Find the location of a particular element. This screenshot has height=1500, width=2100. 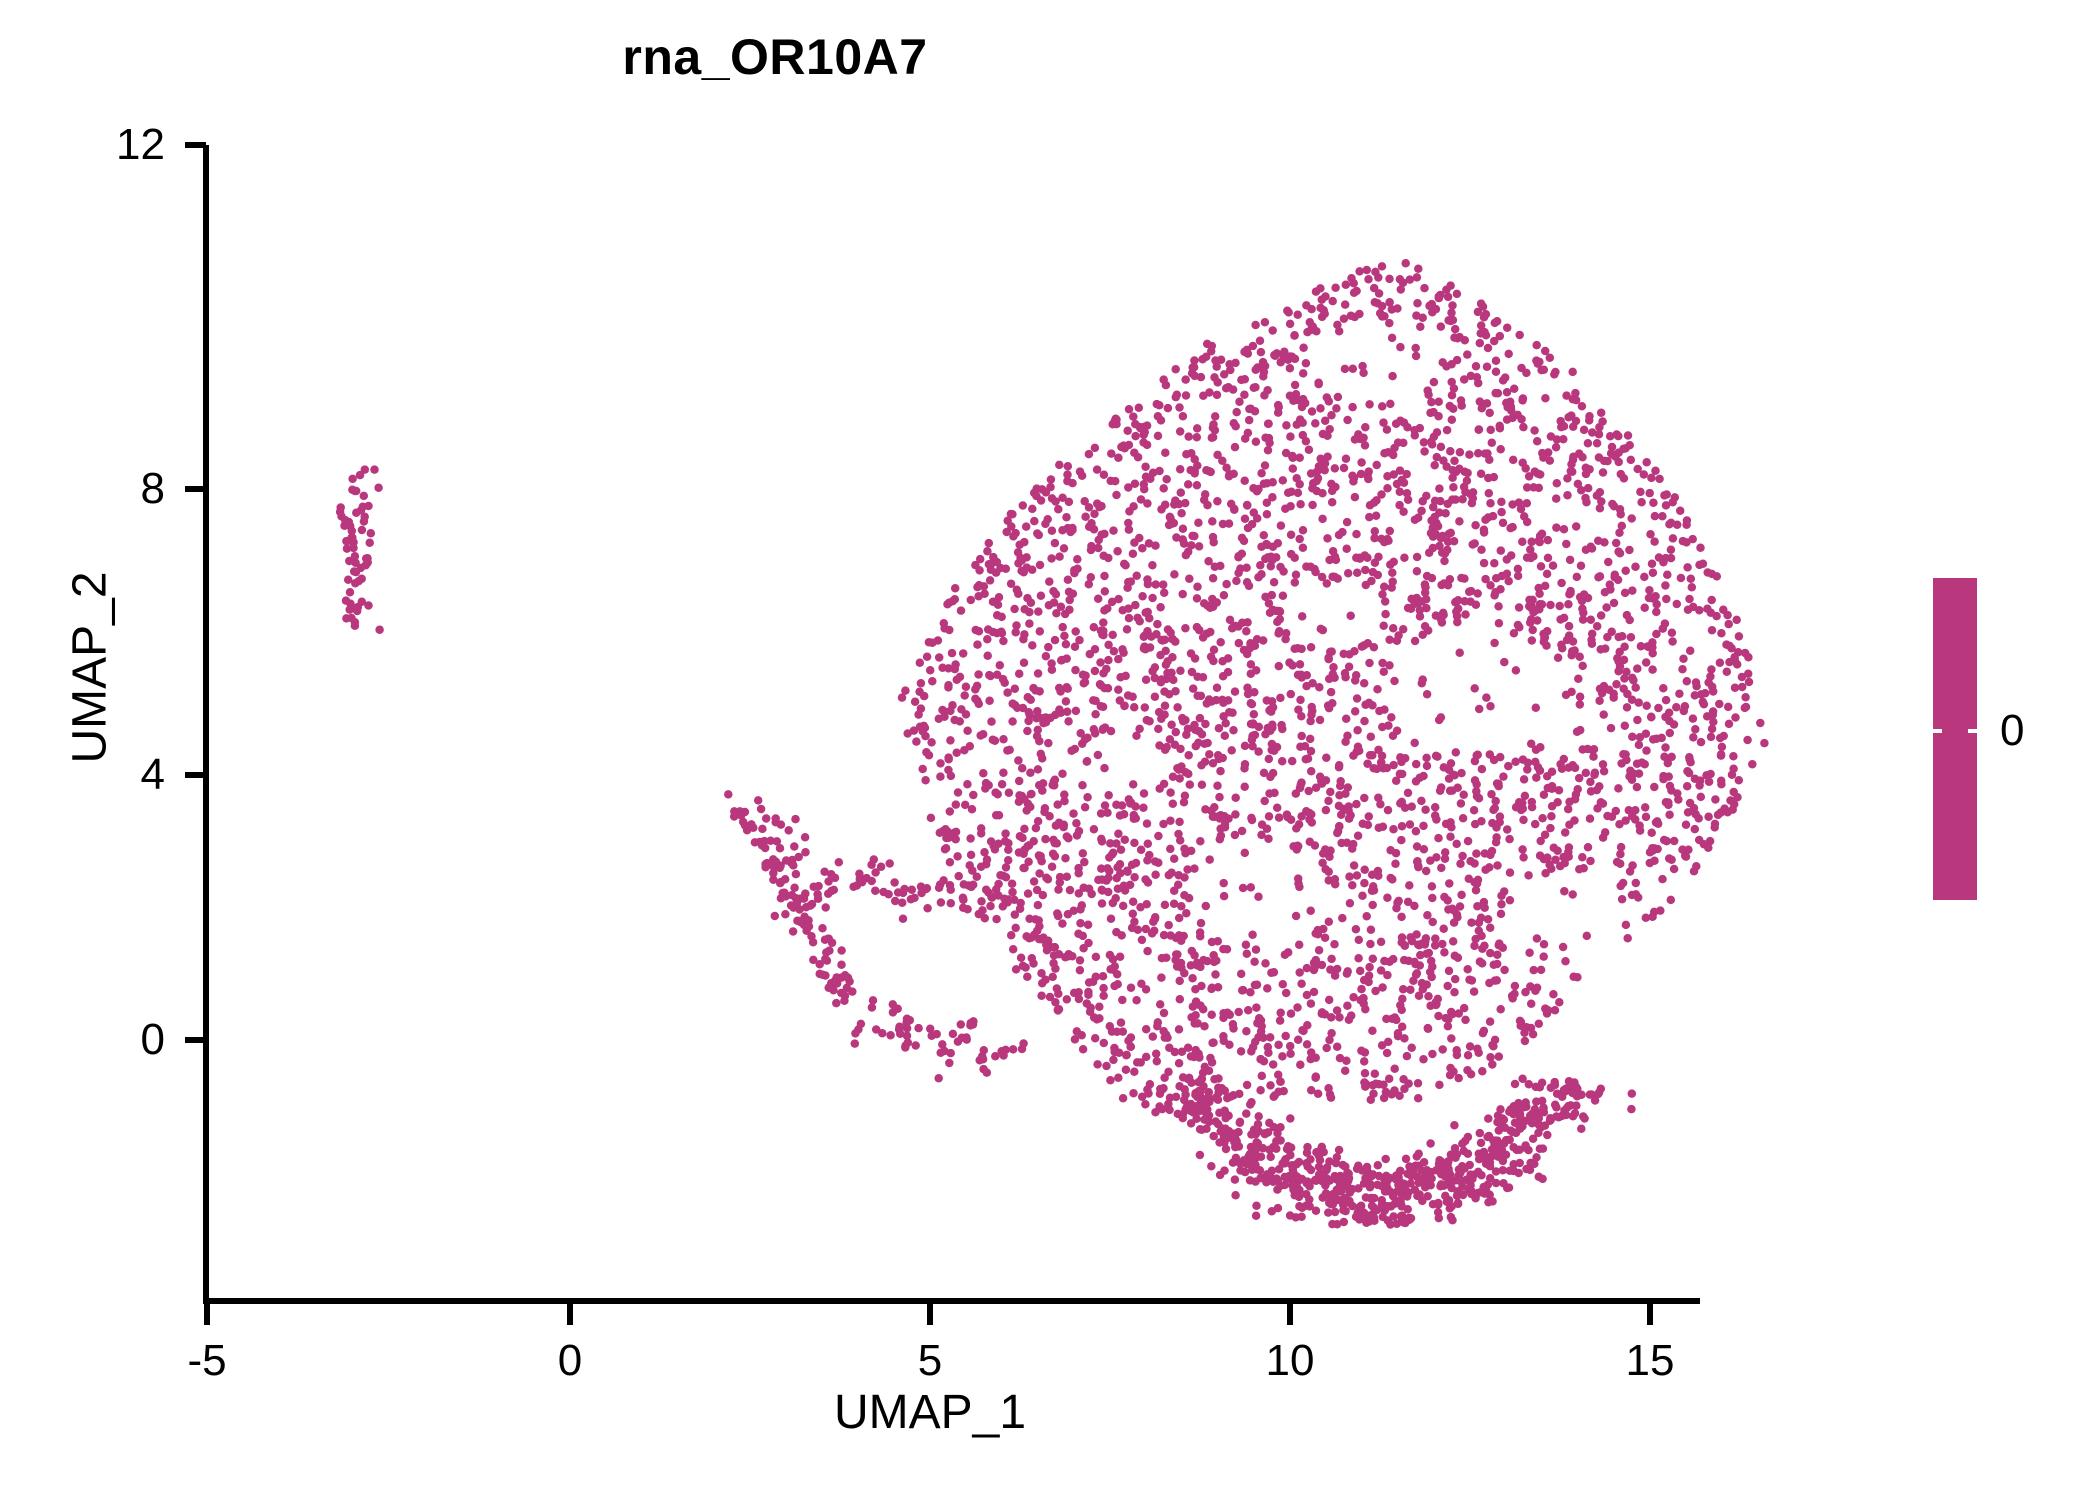

x-axis-title: UMAP_1 is located at coordinates (930, 1412).